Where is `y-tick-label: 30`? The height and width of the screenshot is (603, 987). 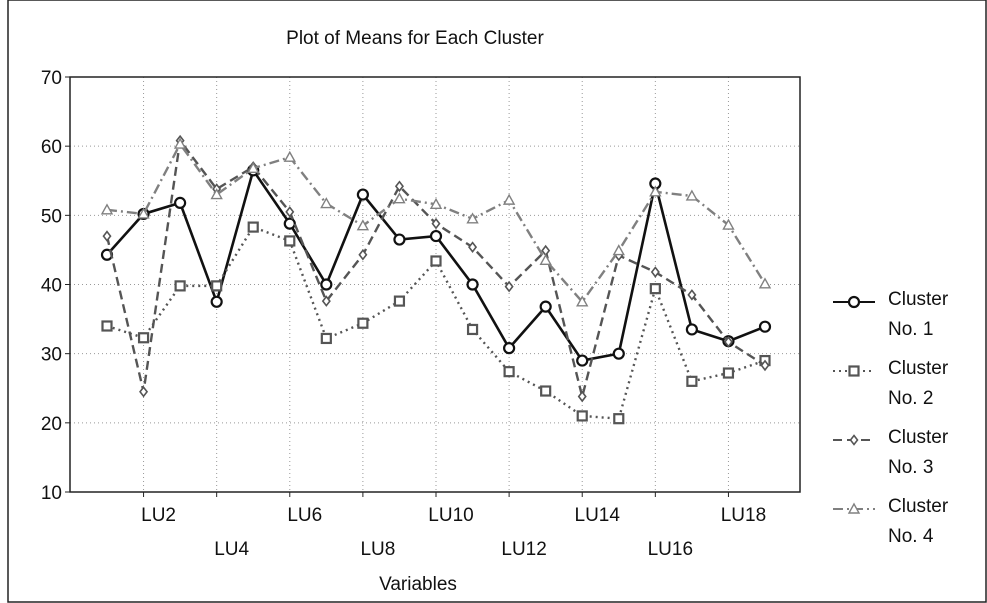
y-tick-label: 30 is located at coordinates (51, 355).